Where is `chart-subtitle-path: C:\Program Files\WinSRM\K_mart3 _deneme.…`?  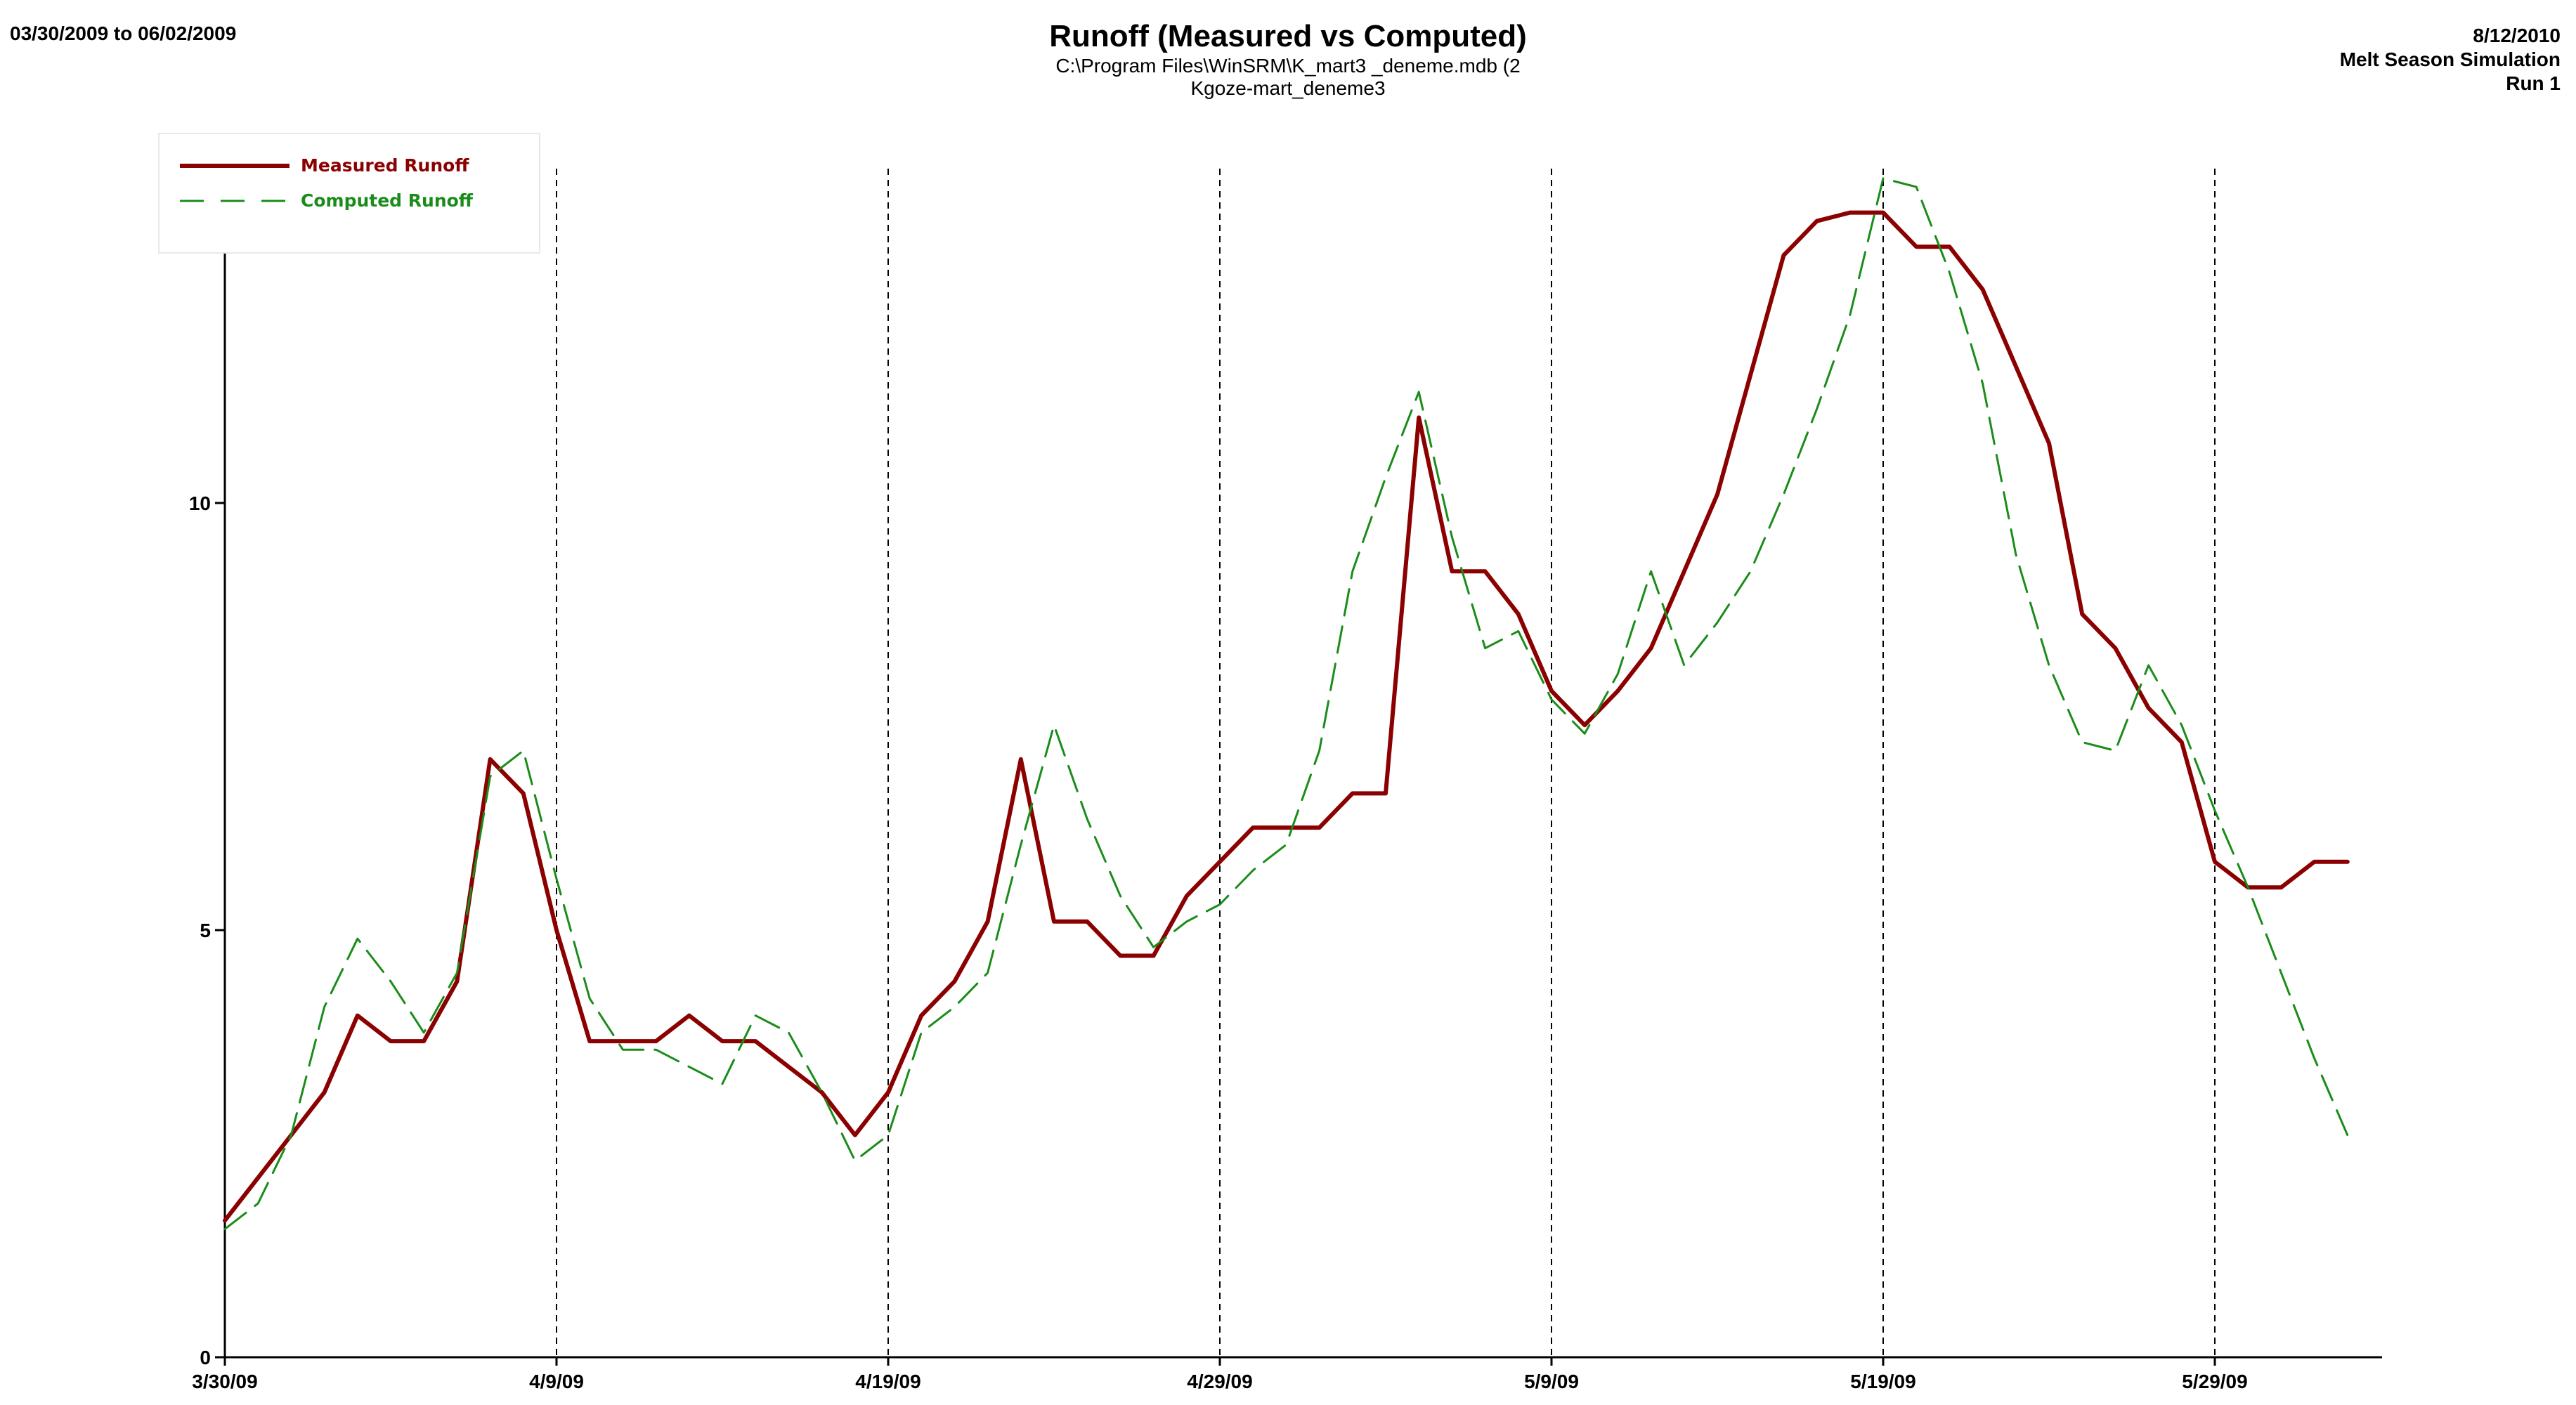
chart-subtitle-path: C:\Program Files\WinSRM\K_mart3 _deneme.… is located at coordinates (1288, 66).